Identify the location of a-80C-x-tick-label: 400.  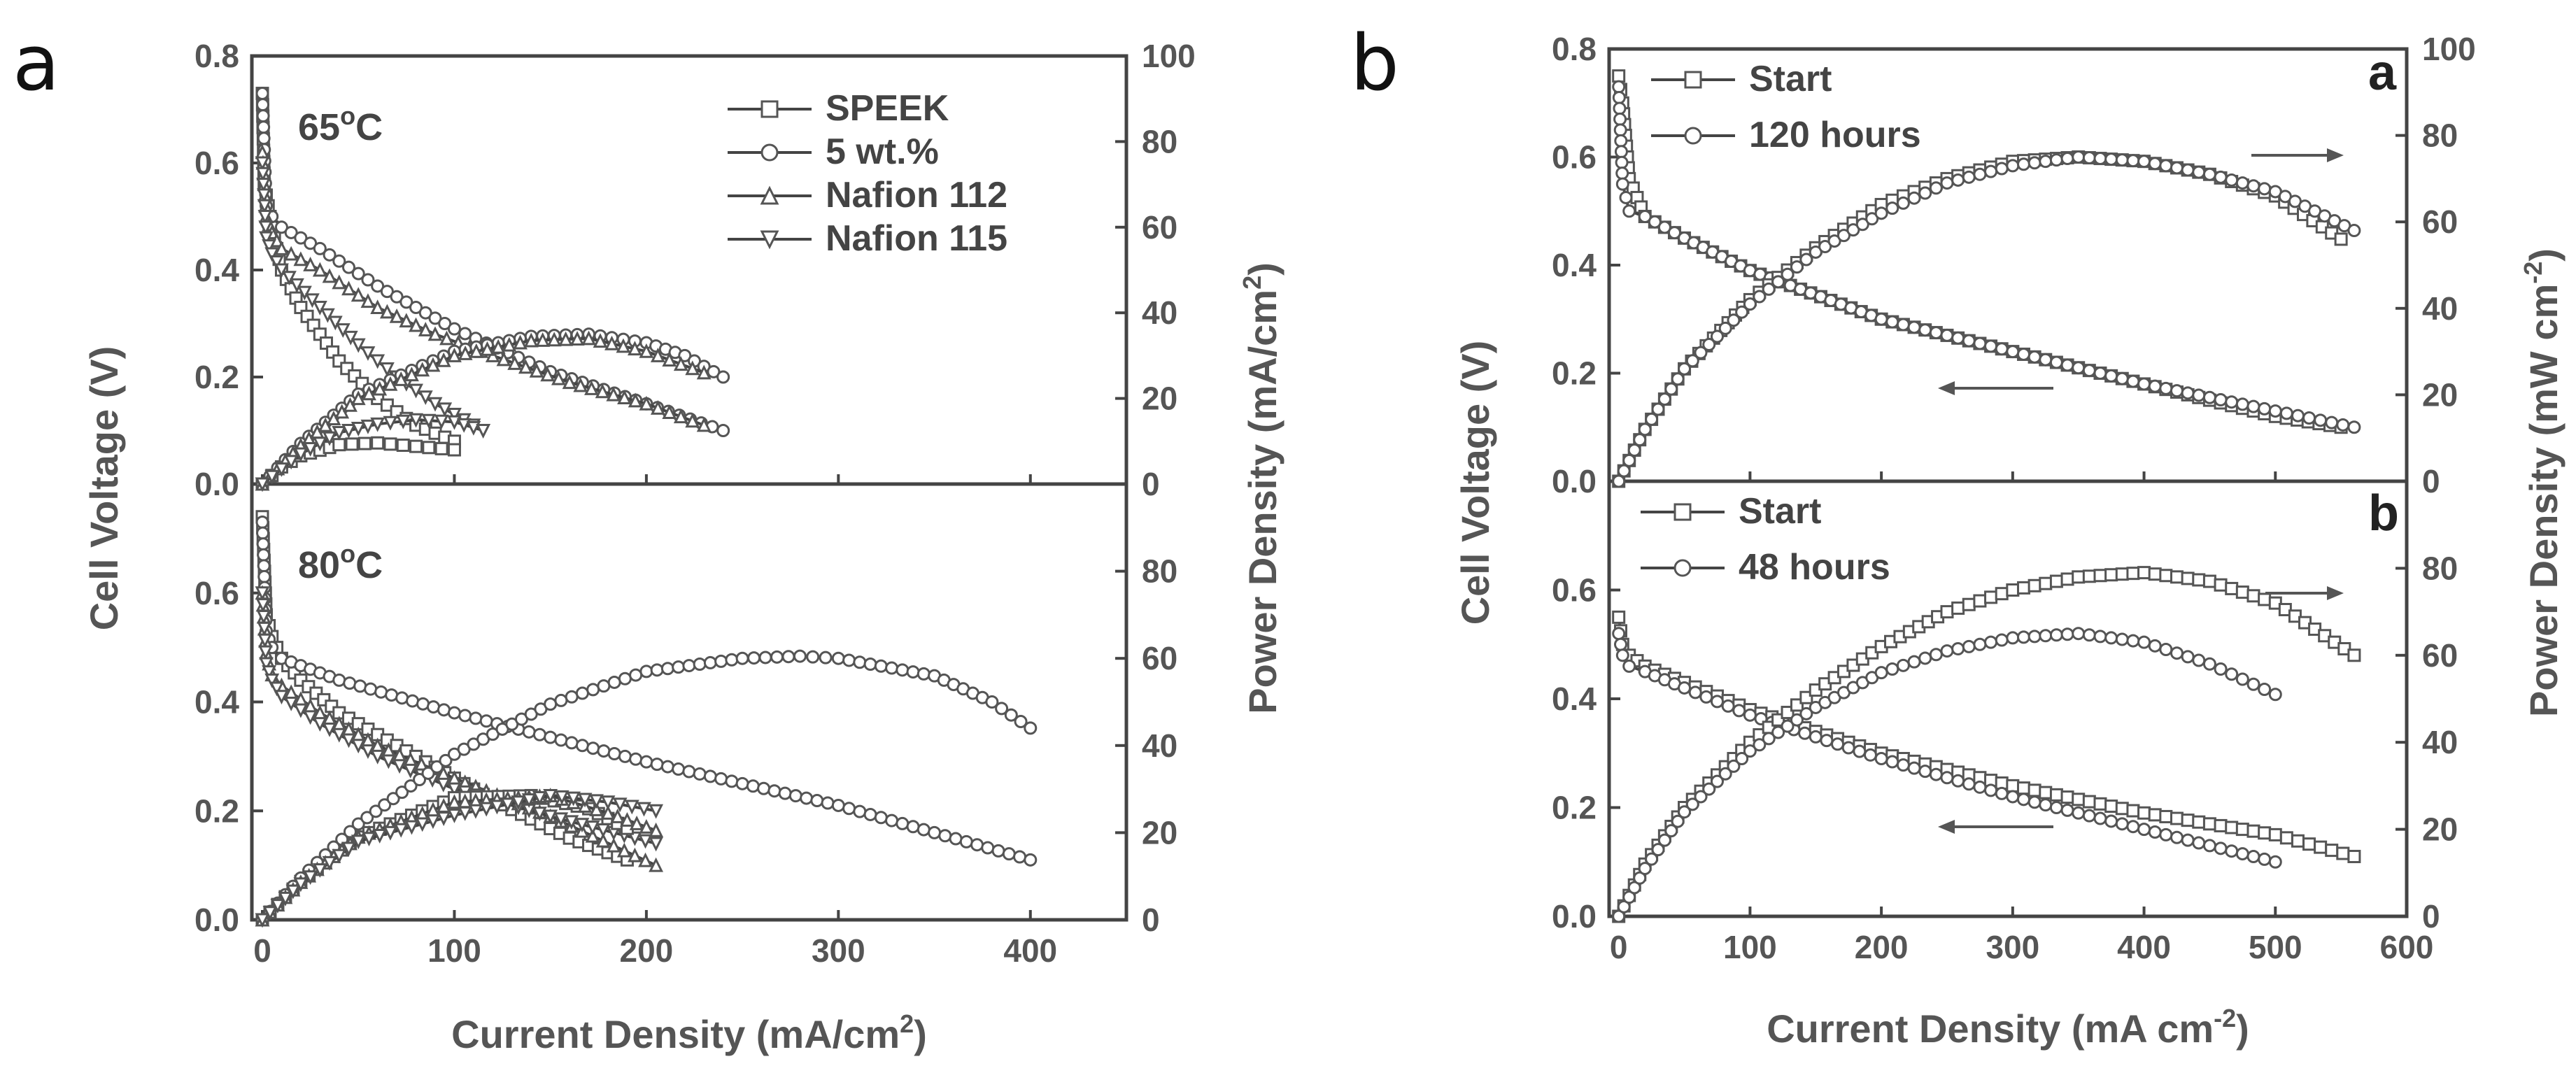
(1030, 950).